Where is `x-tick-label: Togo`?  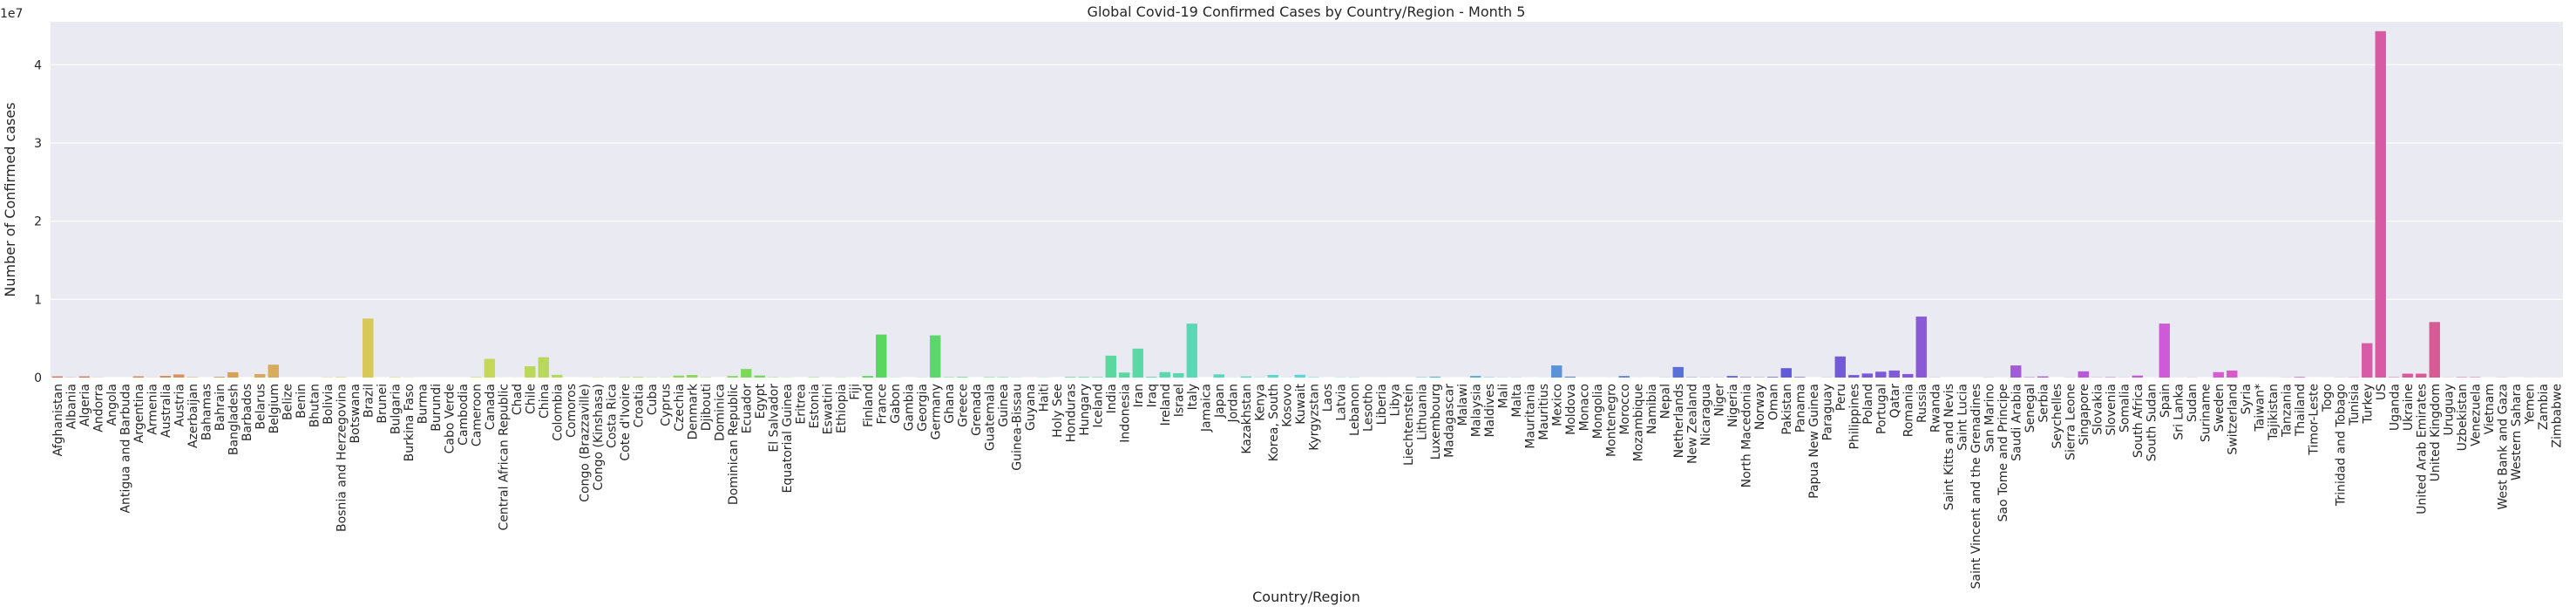 x-tick-label: Togo is located at coordinates (2328, 398).